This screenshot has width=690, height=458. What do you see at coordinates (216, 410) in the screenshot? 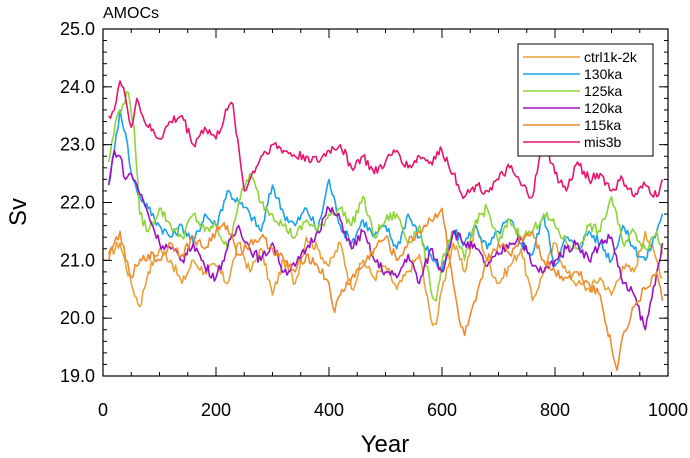
I see `x-tick-label: 200` at bounding box center [216, 410].